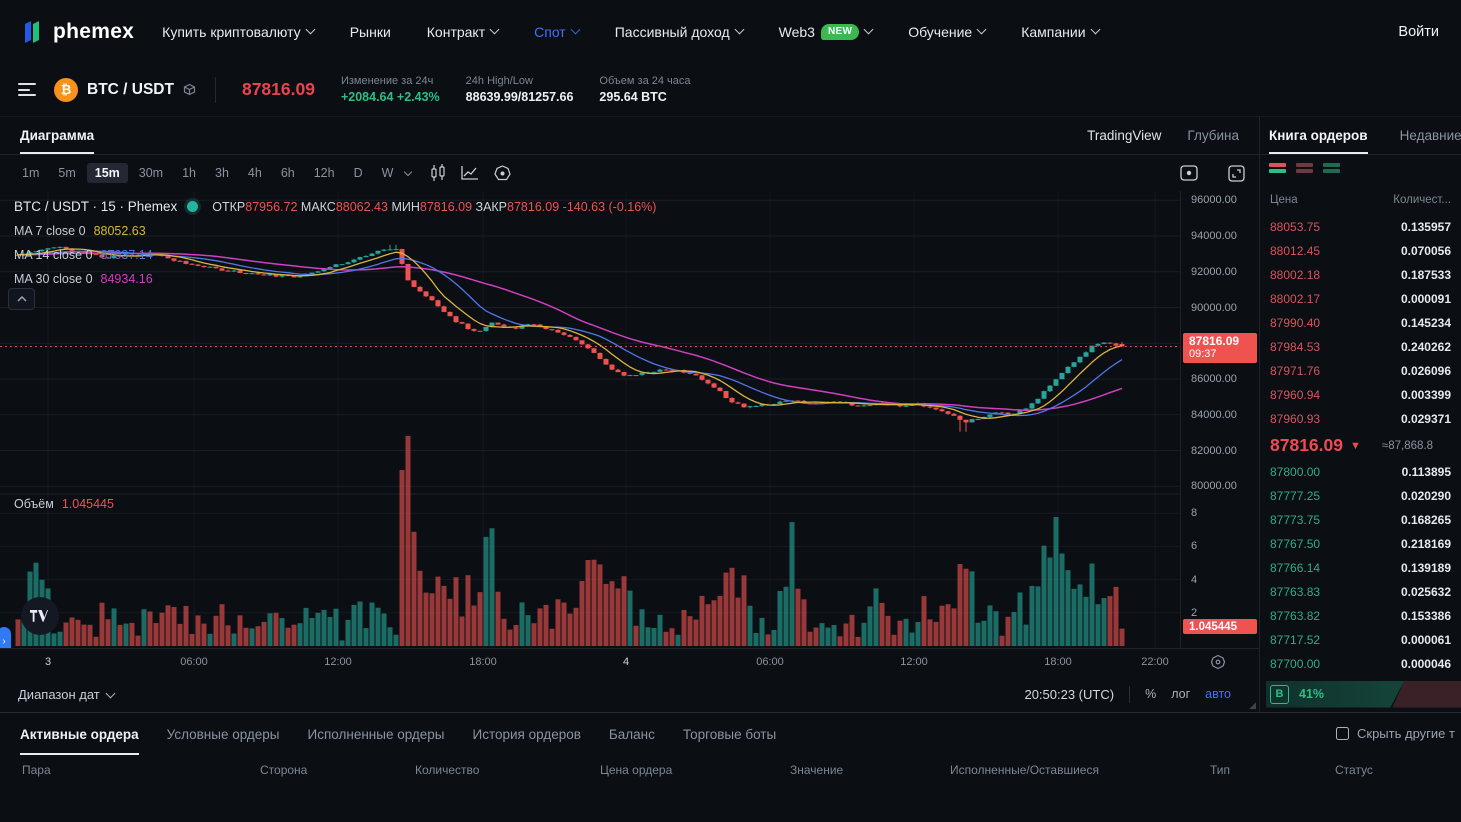  Describe the element at coordinates (358, 173) in the screenshot. I see `timeframe-D: D` at that location.